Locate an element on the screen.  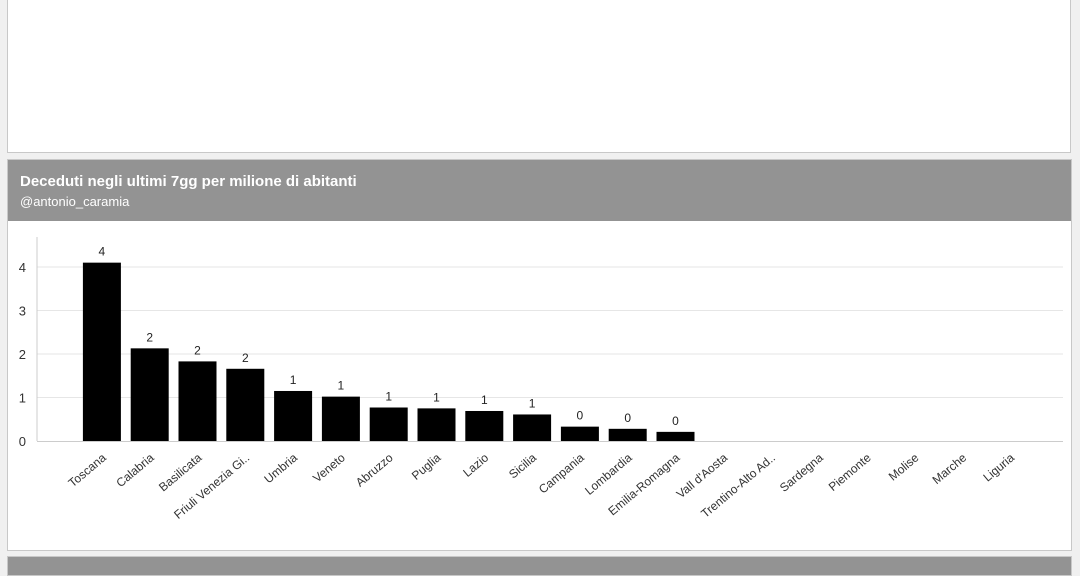
x-tick-label: Sardegna is located at coordinates (801, 472).